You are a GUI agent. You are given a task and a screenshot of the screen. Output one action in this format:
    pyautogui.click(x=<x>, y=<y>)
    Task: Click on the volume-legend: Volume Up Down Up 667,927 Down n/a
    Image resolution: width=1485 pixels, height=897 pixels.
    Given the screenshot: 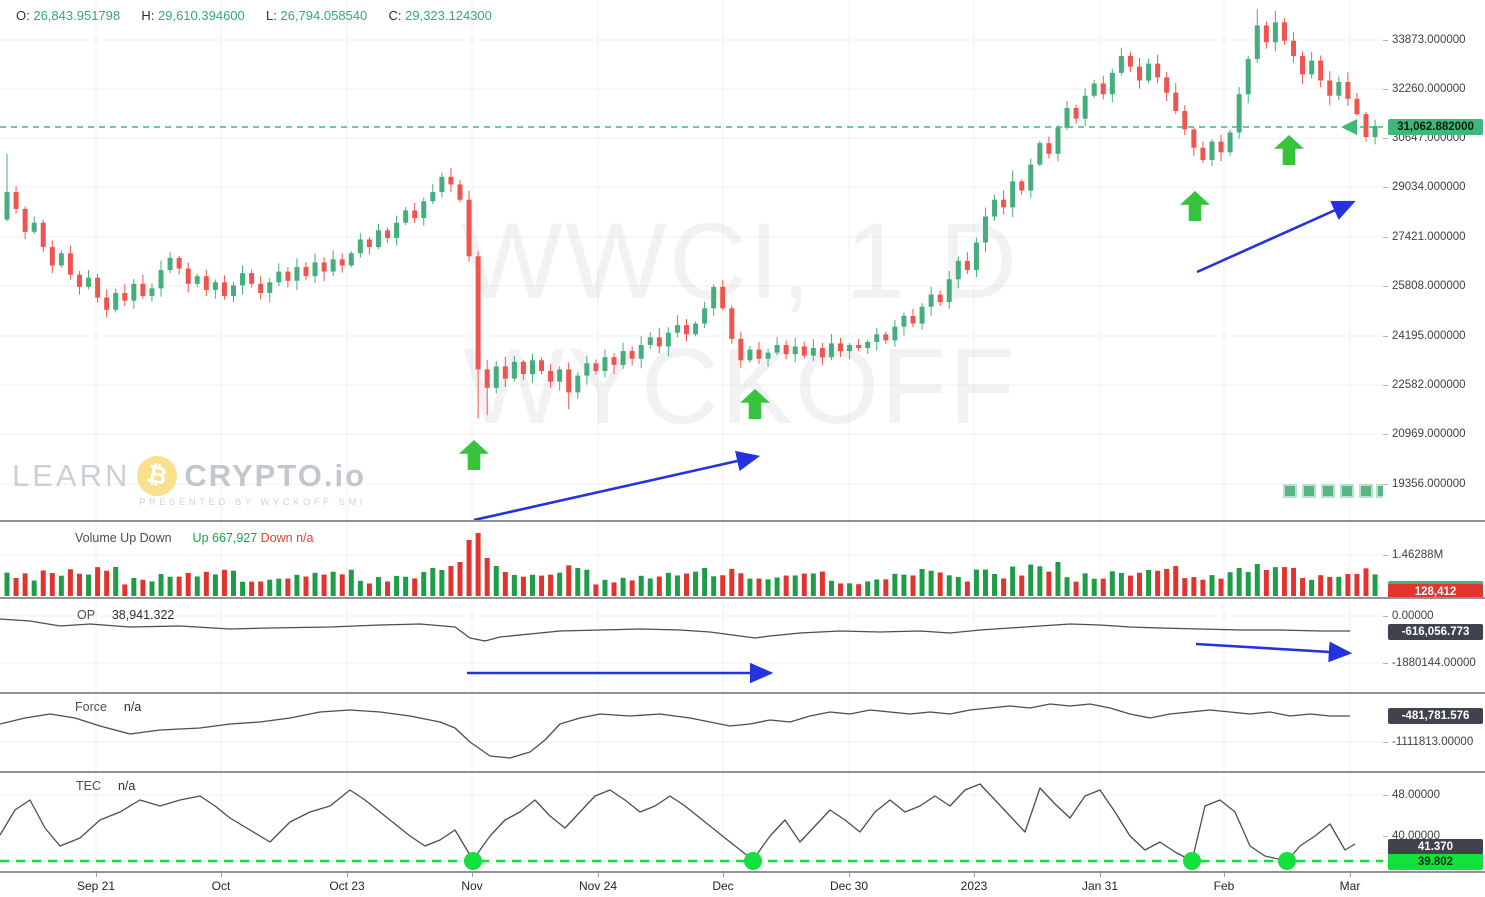 What is the action you would take?
    pyautogui.click(x=194, y=538)
    